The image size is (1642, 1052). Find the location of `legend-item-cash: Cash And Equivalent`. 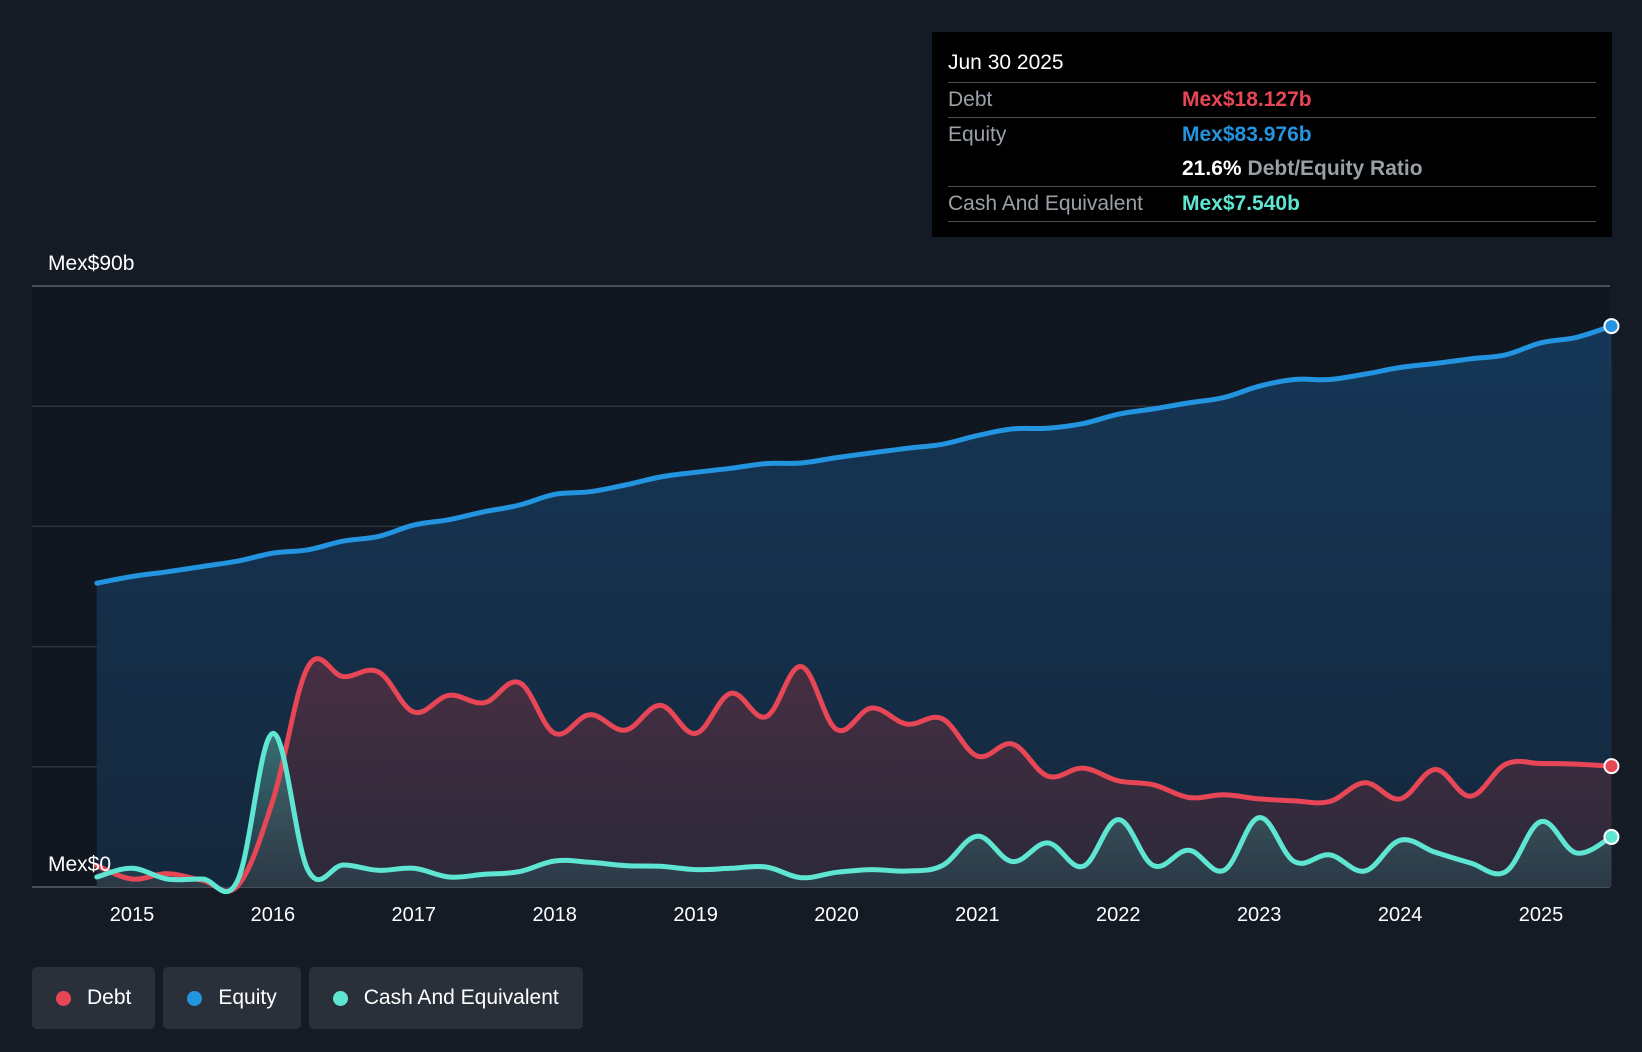

legend-item-cash: Cash And Equivalent is located at coordinates (445, 998).